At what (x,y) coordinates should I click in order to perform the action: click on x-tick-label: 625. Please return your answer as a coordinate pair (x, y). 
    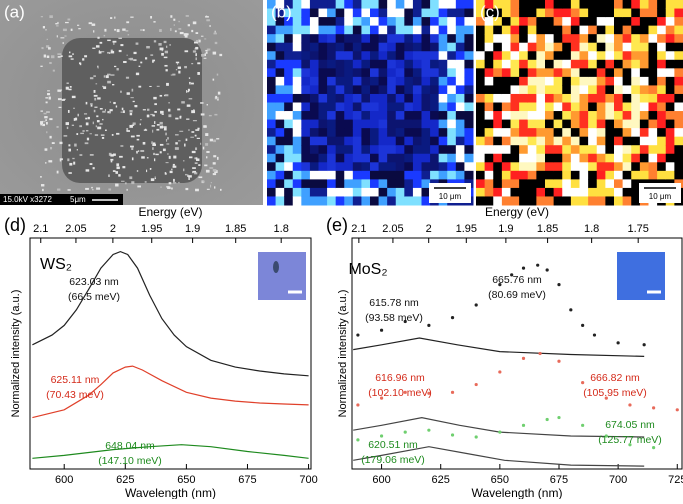
    Looking at the image, I should click on (441, 480).